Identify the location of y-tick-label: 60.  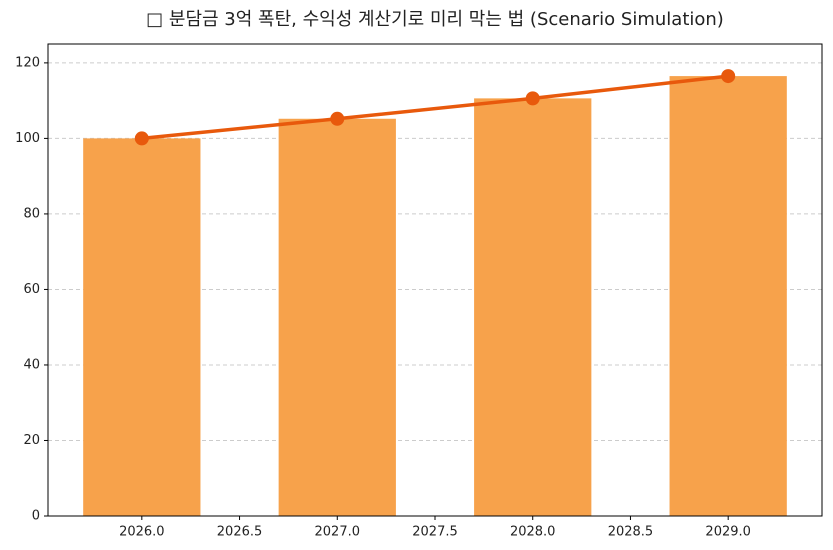
(31, 289).